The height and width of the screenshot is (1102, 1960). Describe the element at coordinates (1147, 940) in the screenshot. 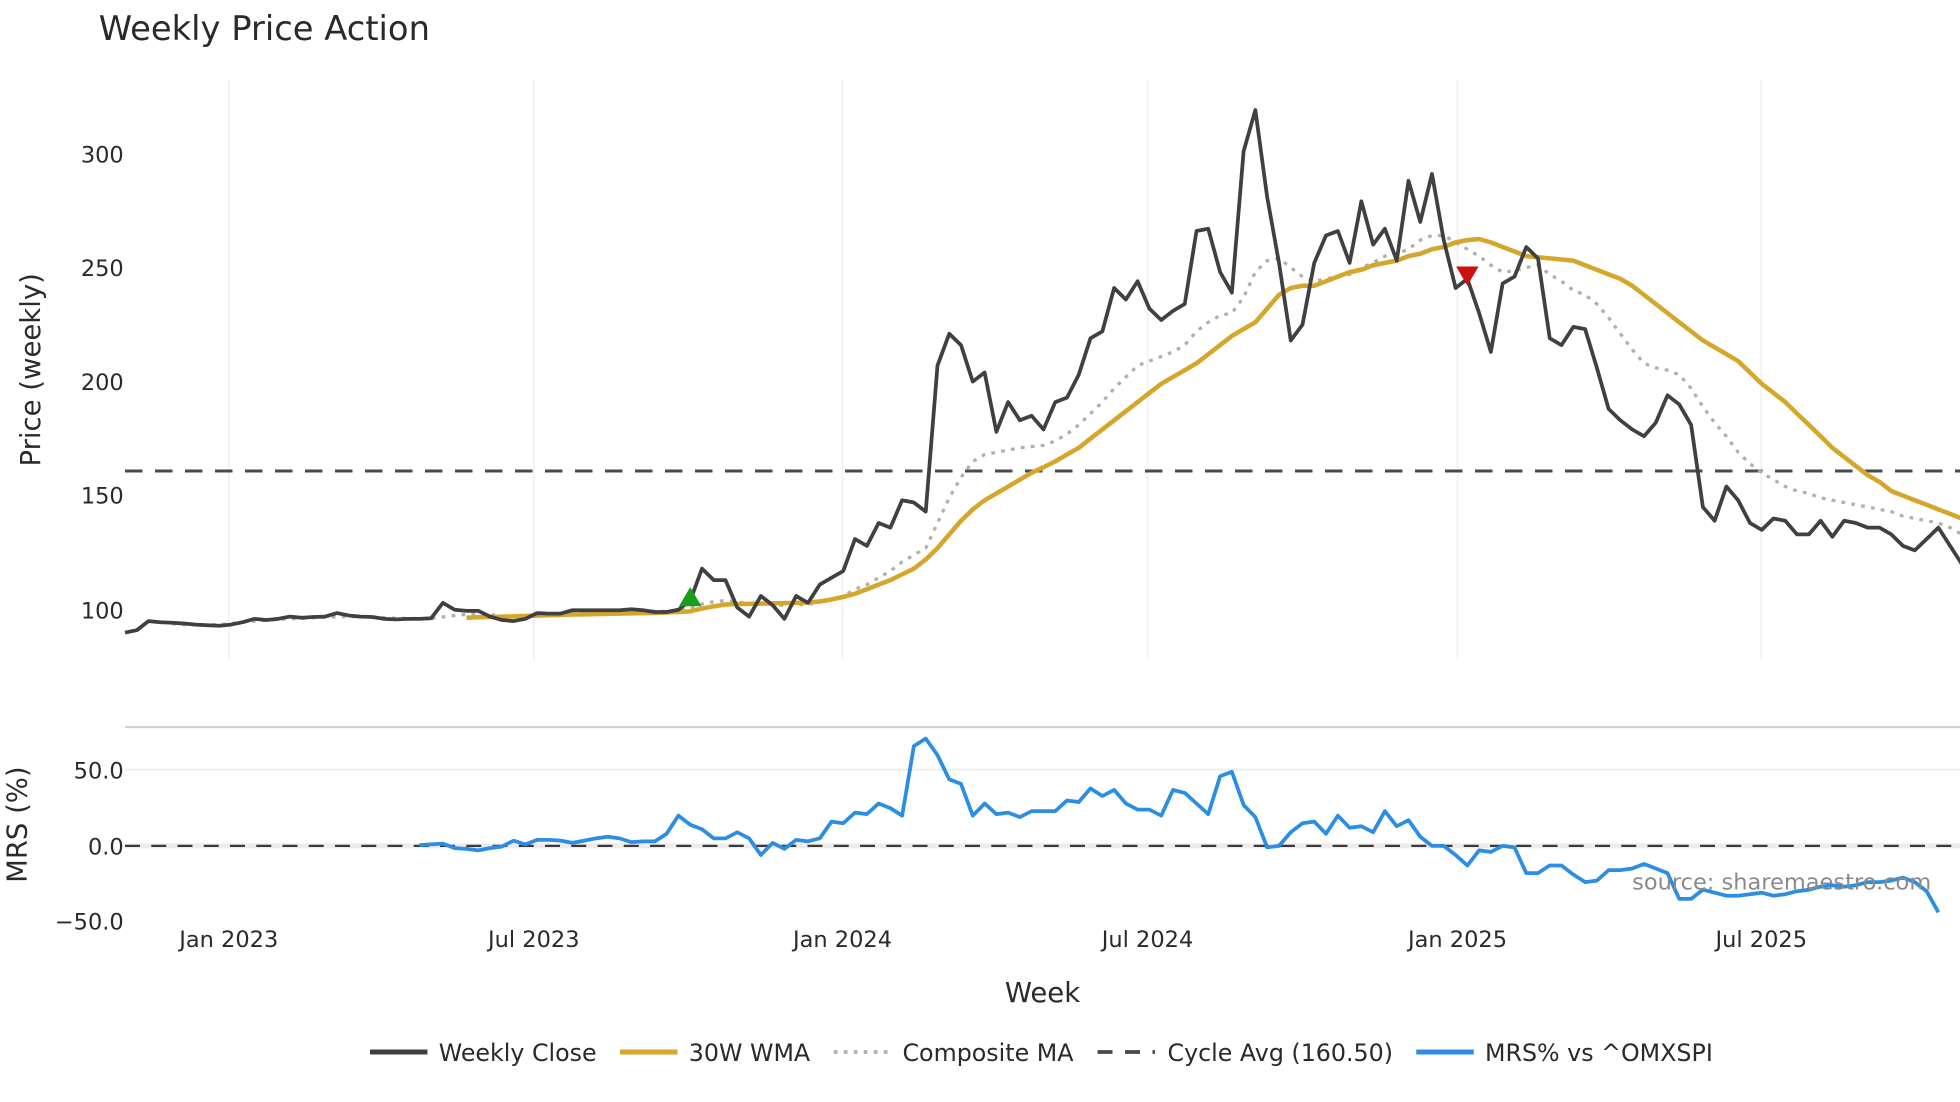

I see `x-tick-jul-2024: Jul 2024` at that location.